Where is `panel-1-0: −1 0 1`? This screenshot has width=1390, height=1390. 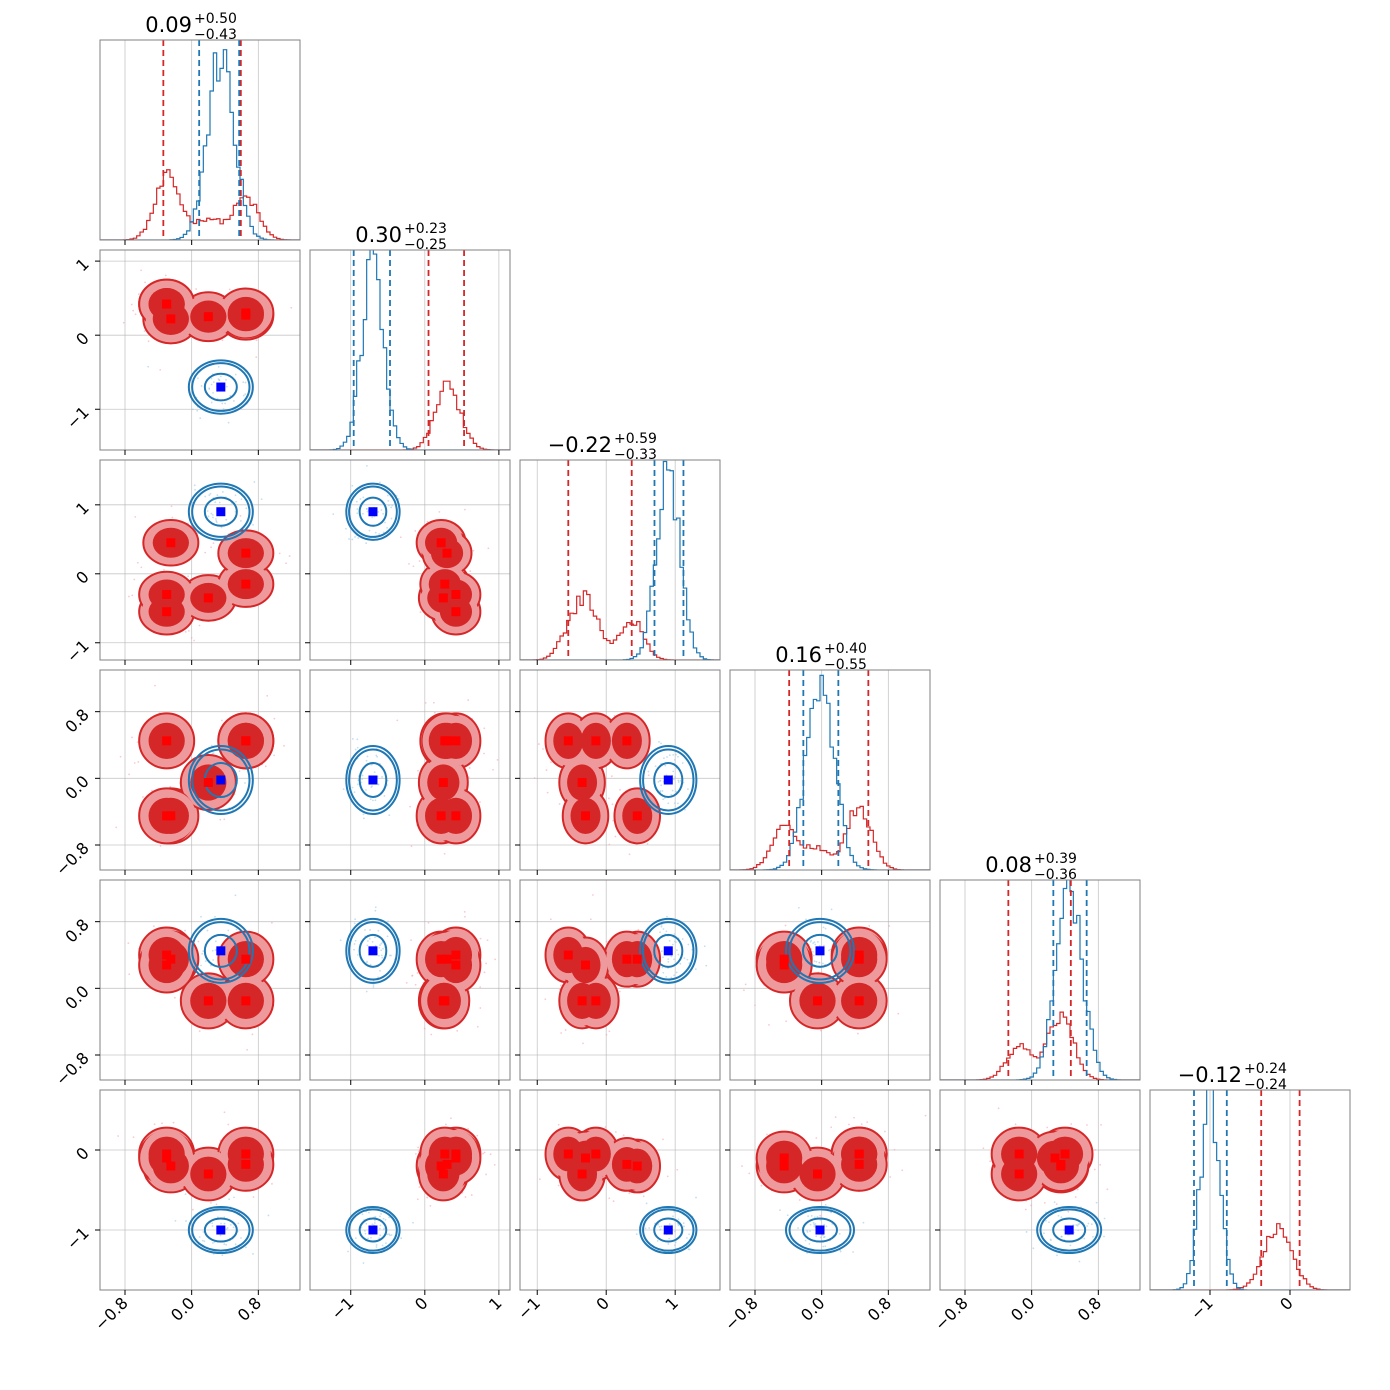 panel-1-0: −1 0 1 is located at coordinates (182, 352).